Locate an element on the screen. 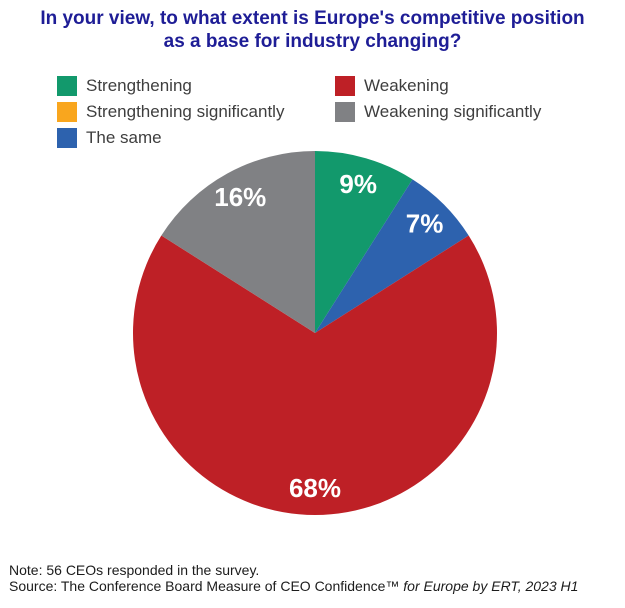 The height and width of the screenshot is (608, 625). legend-swatch-strengthening is located at coordinates (67, 86).